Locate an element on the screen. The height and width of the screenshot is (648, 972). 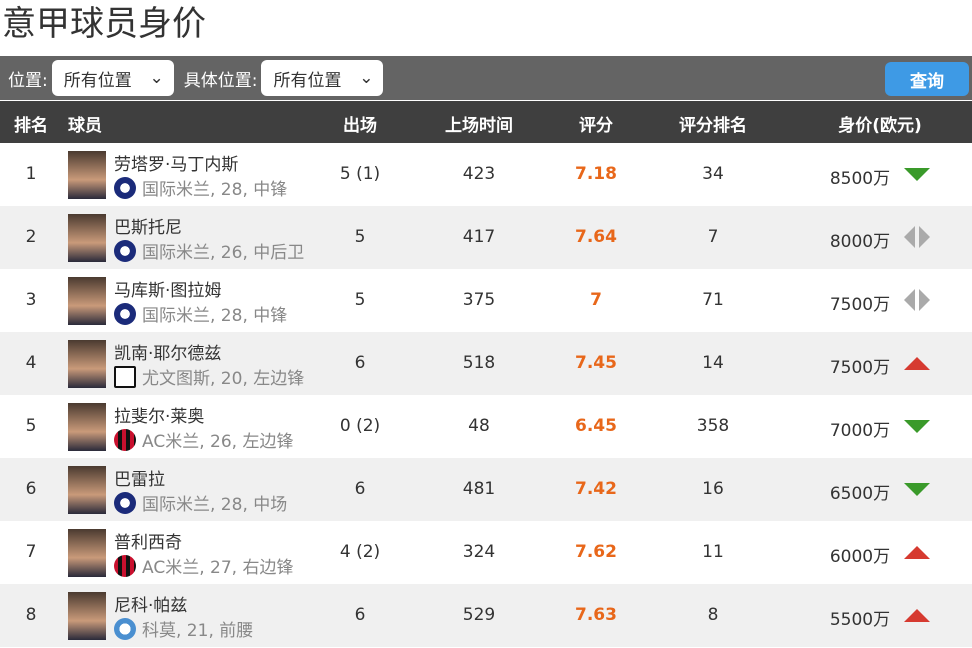
table-row: 6 巴雷拉 国际米兰, 28, 中场 6 481 7.42 16 6500万 is located at coordinates (486, 489).